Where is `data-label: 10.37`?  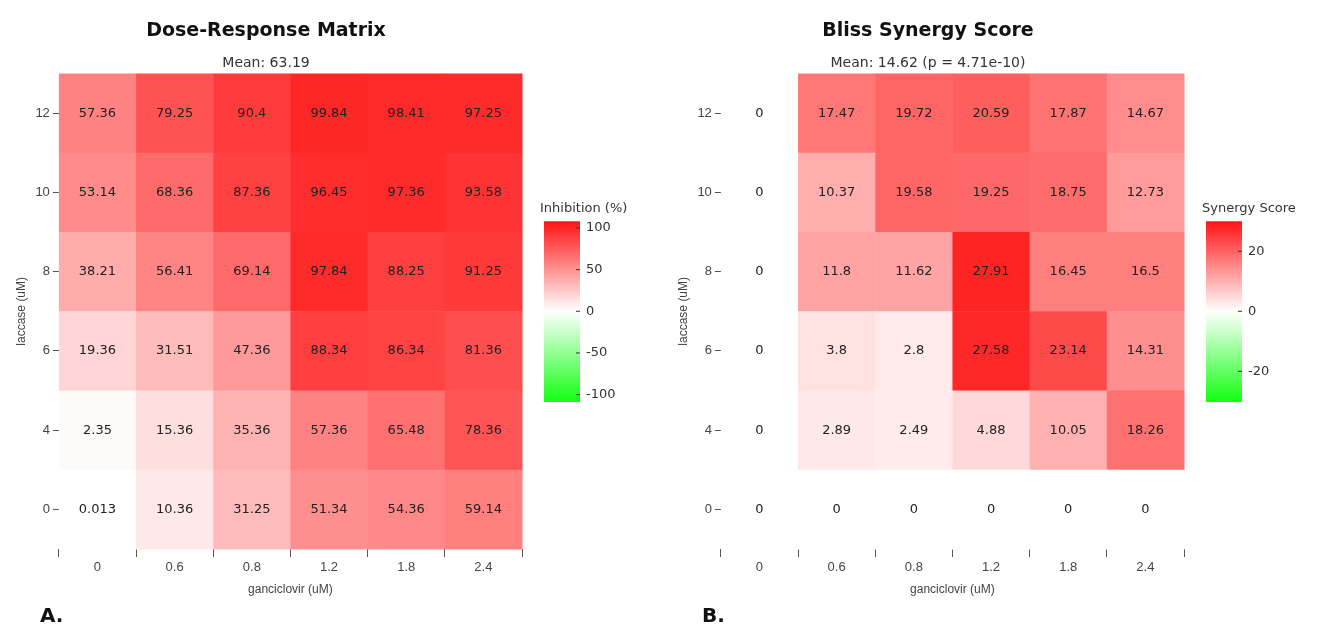 data-label: 10.37 is located at coordinates (837, 191).